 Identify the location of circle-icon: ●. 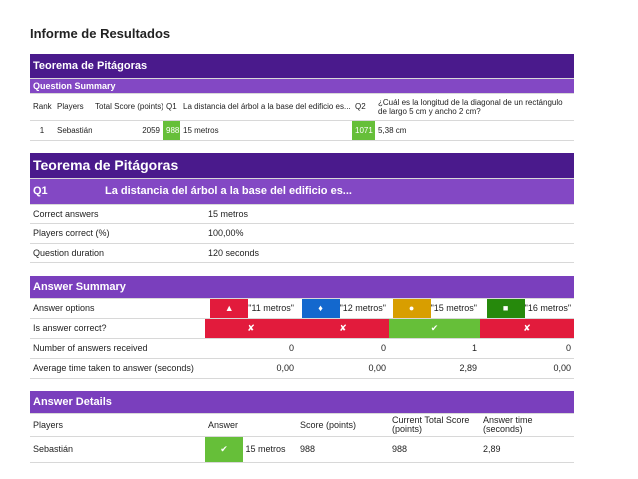
(411, 307).